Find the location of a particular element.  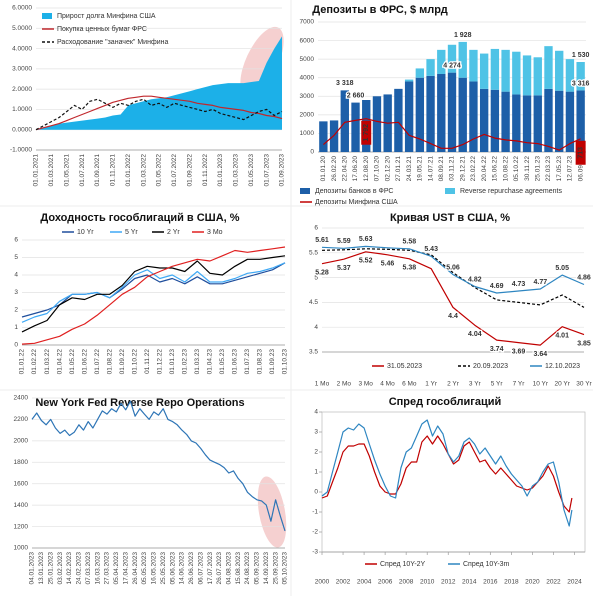

y-tick-label: 2000 is located at coordinates (307, 115).